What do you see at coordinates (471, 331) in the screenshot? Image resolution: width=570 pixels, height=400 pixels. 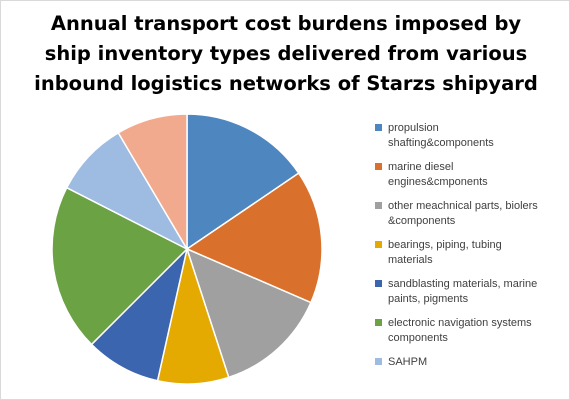 I see `legend-item-5: electronic navigation systems components` at bounding box center [471, 331].